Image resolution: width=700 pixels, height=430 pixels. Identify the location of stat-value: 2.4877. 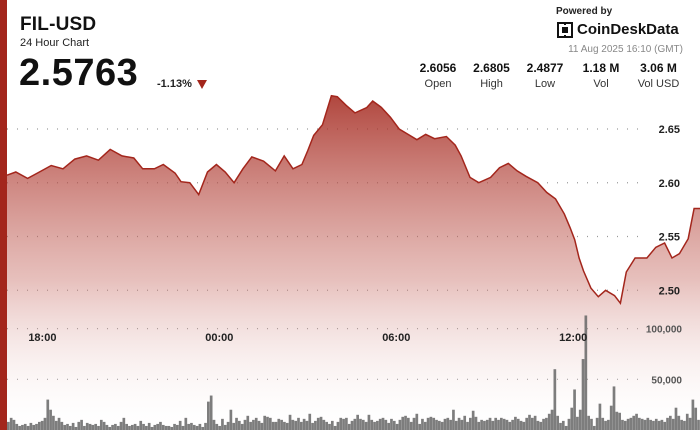
(545, 68).